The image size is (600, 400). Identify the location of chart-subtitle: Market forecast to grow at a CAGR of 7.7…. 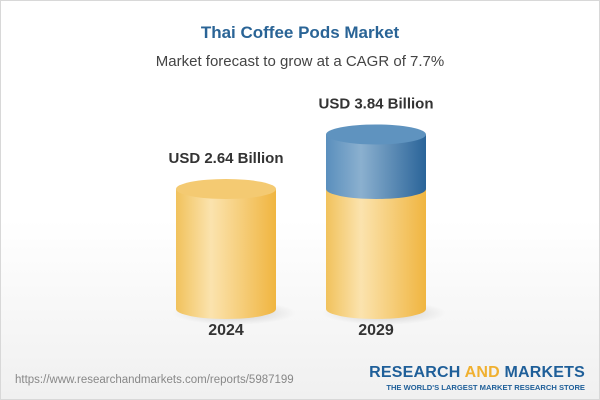
(300, 61).